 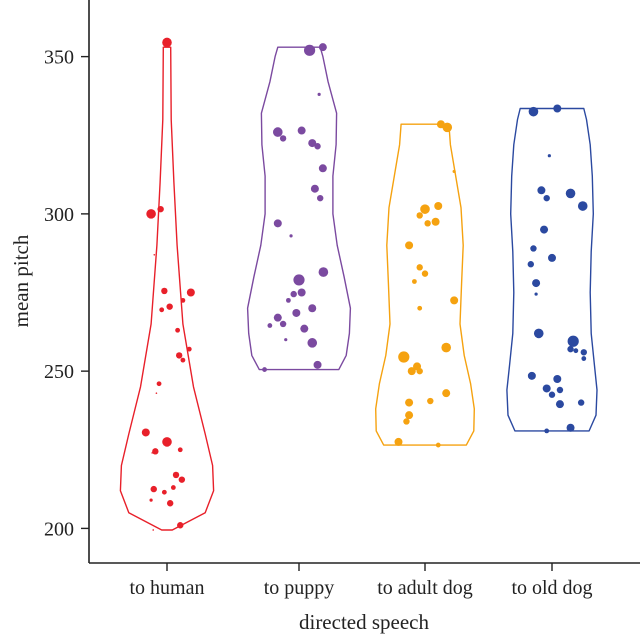 What do you see at coordinates (364, 622) in the screenshot?
I see `x-axis-title: directed speech` at bounding box center [364, 622].